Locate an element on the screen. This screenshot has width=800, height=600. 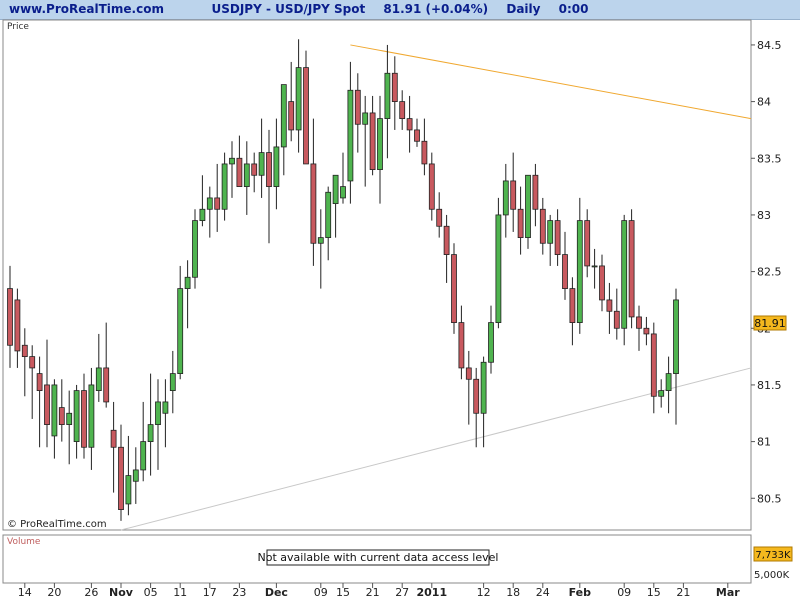
y-tick-label: 80.5 is located at coordinates (769, 498).